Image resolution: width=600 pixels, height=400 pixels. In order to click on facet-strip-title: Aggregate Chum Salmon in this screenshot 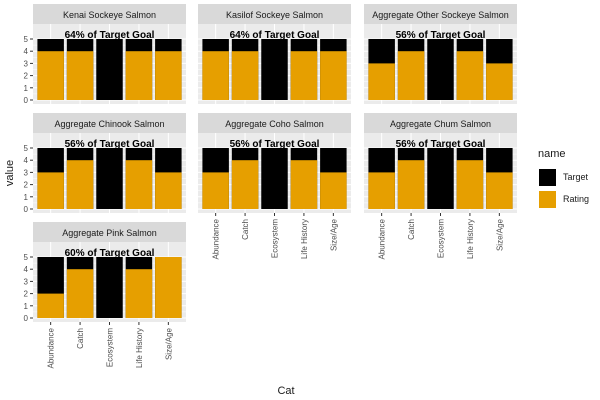, I will do `click(440, 124)`.